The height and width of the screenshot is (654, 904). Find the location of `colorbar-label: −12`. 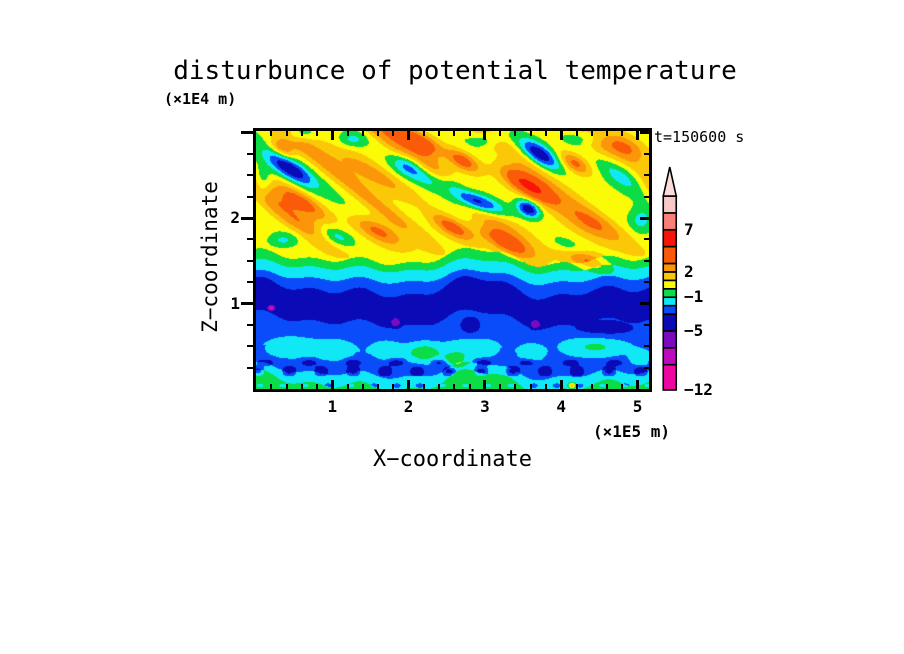

colorbar-label: −12 is located at coordinates (698, 389).